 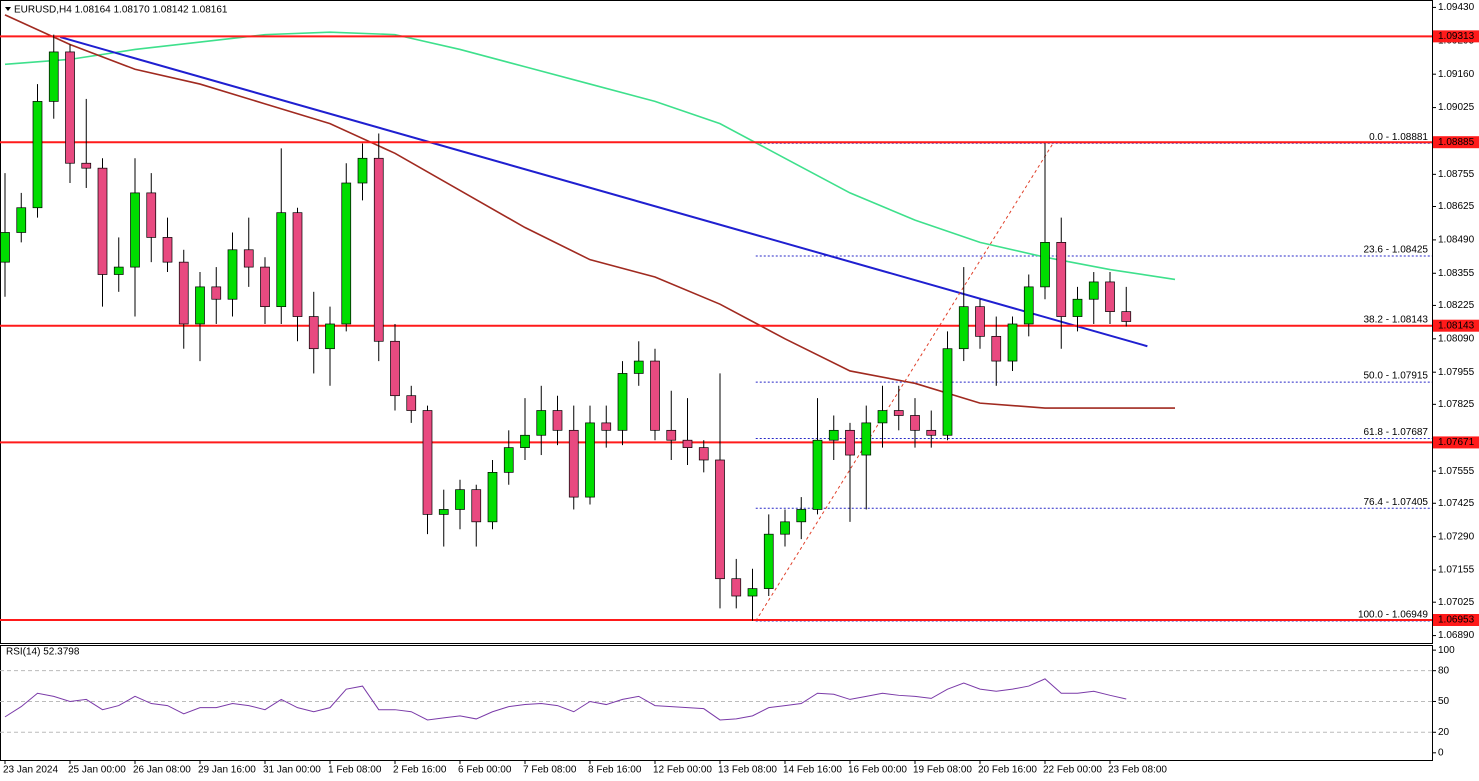 I want to click on y-tick-label: 1.08355, so click(x=1456, y=273).